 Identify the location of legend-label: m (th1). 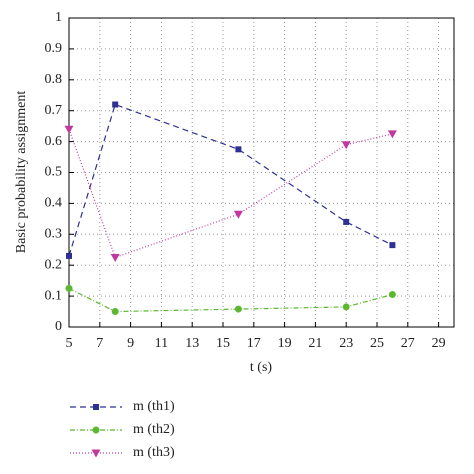
(154, 406).